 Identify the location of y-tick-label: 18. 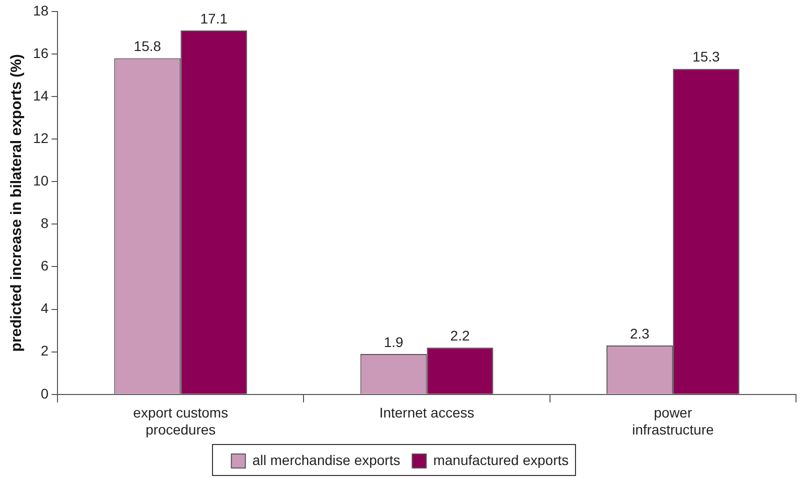
(40, 10).